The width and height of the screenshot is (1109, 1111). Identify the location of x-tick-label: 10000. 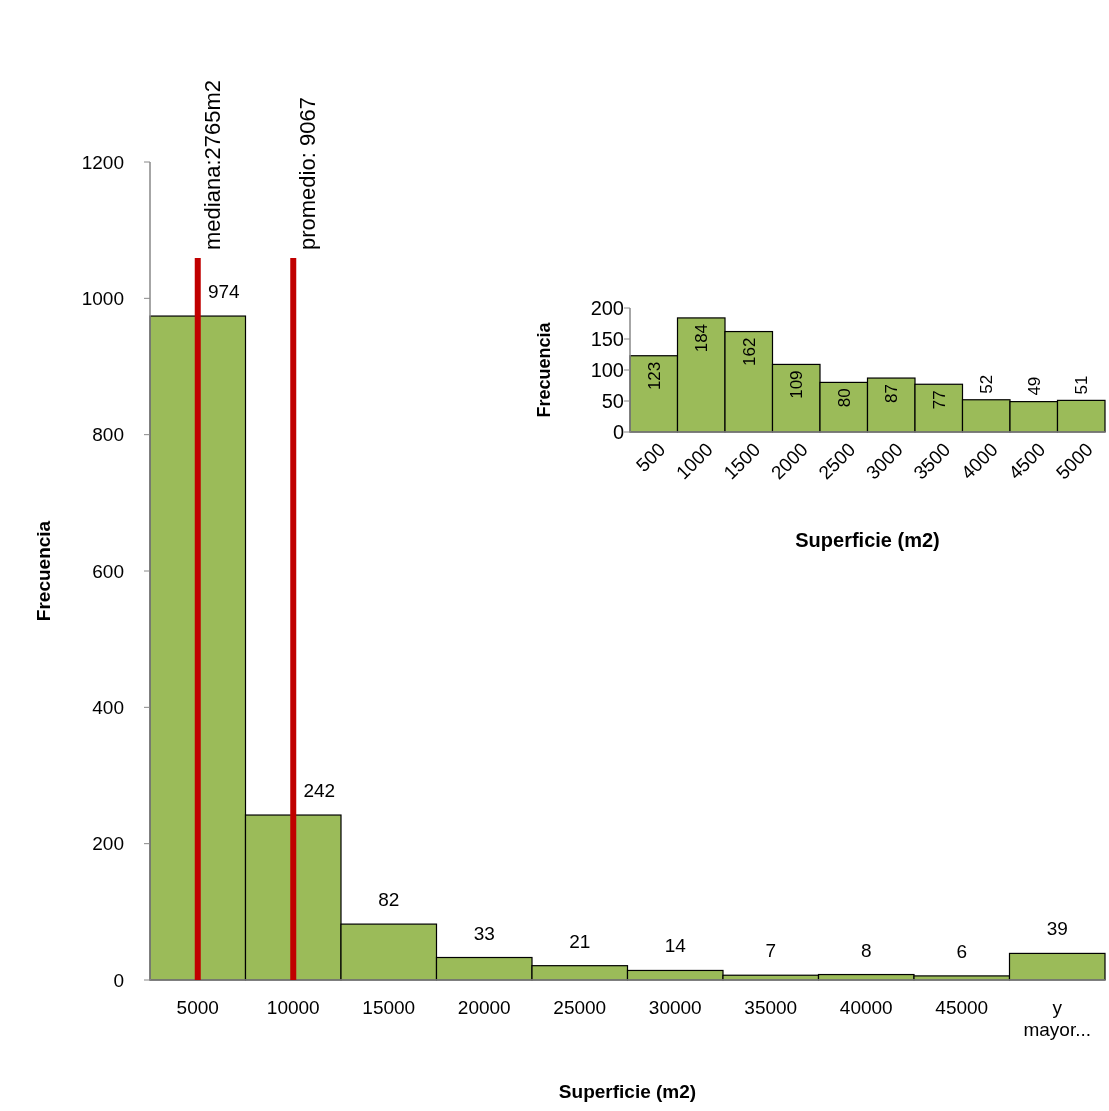
(293, 1007).